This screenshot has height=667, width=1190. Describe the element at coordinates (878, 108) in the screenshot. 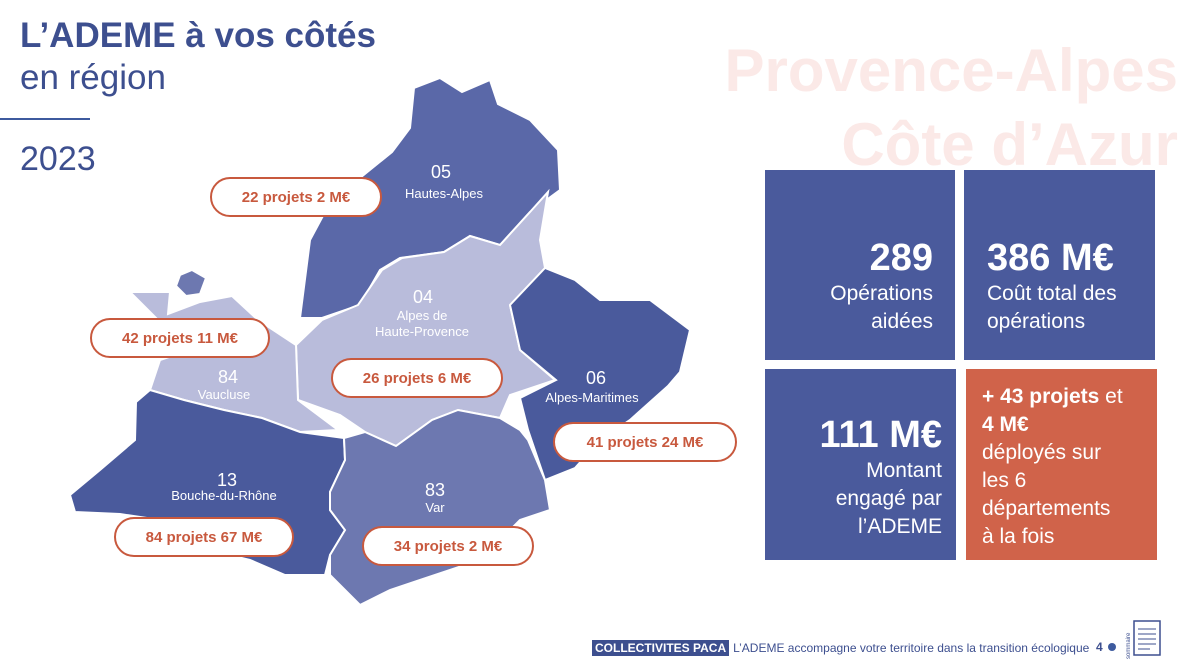

I see `region-watermark: Provence-Alpes Côte d’Azur` at that location.